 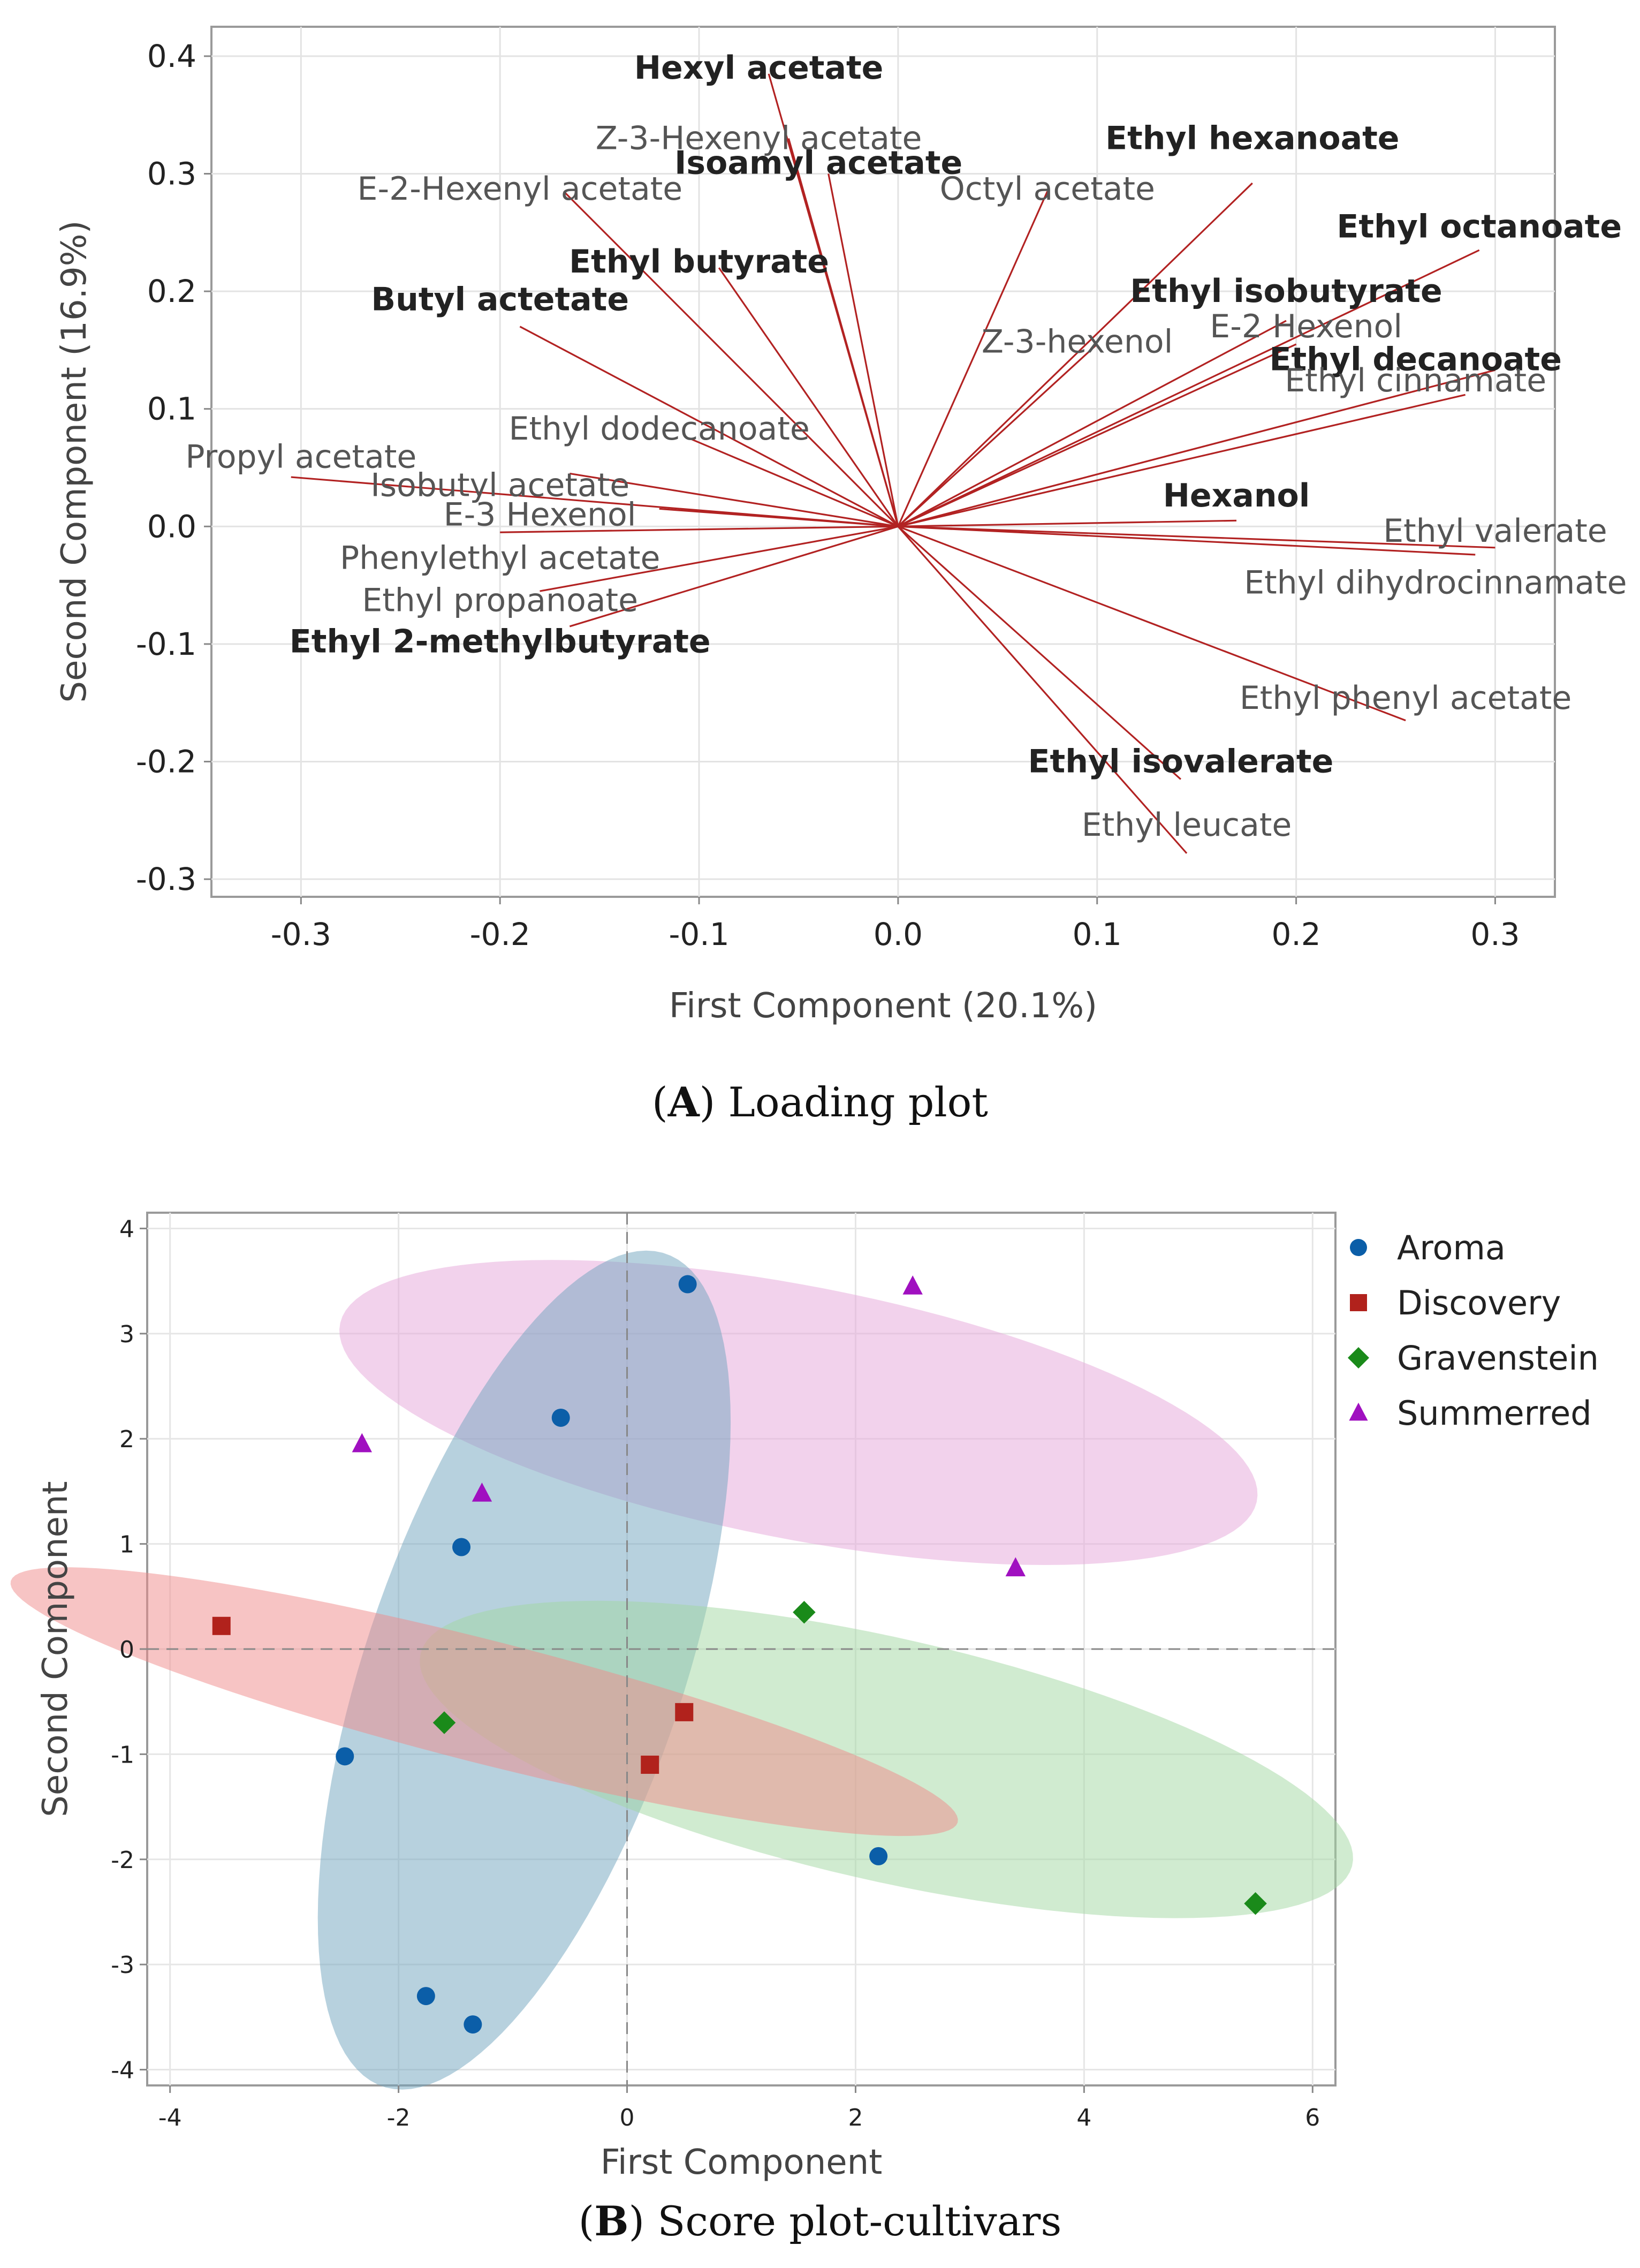 What do you see at coordinates (1306, 326) in the screenshot?
I see `loading-label-e-2-hexenol: E-2 Hexenol` at bounding box center [1306, 326].